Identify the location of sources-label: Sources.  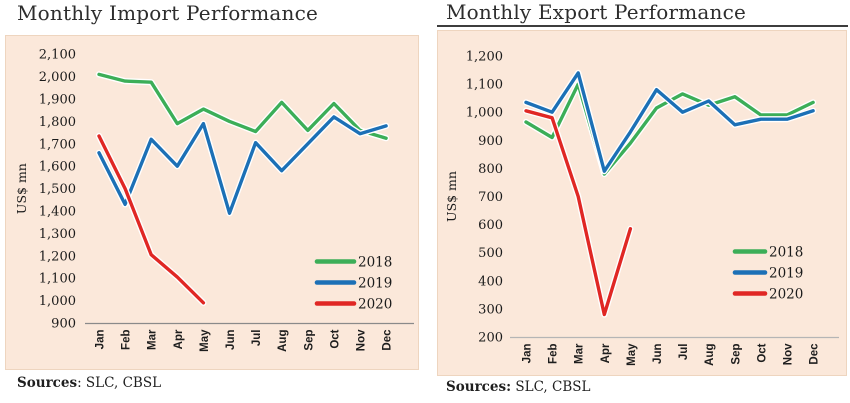
(47, 383).